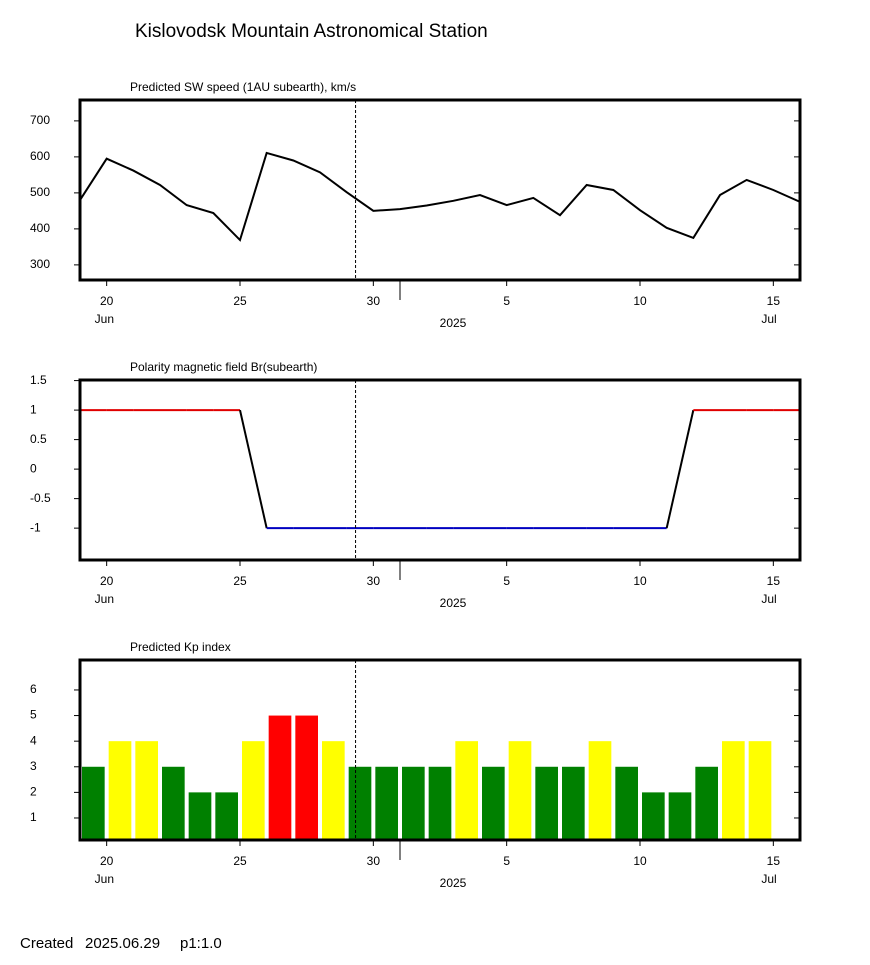 Image resolution: width=870 pixels, height=965 pixels. Describe the element at coordinates (33, 792) in the screenshot. I see `y-tick-label: 2` at that location.